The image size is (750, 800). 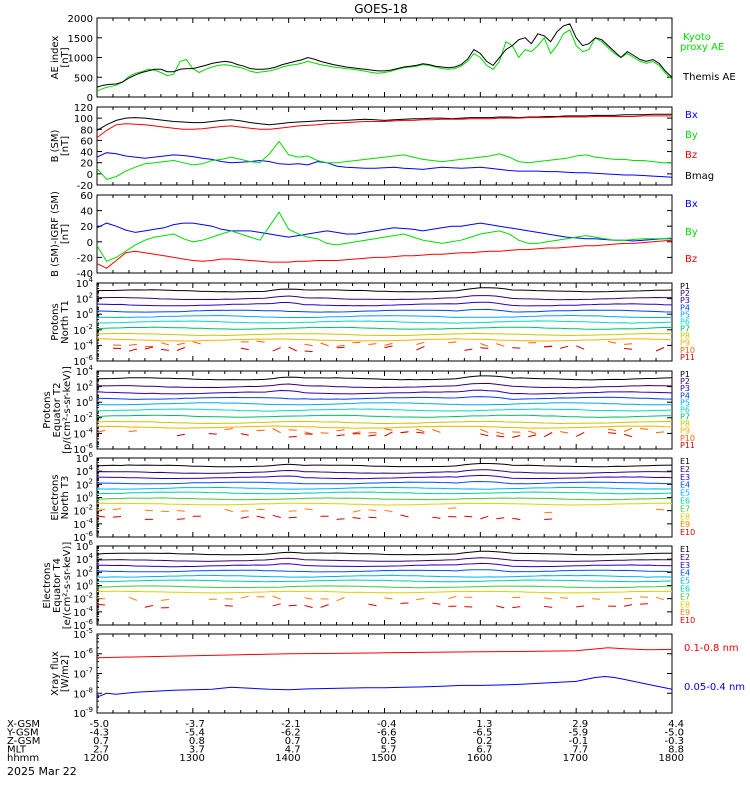 I want to click on x-row-label: MLT, so click(x=17, y=750).